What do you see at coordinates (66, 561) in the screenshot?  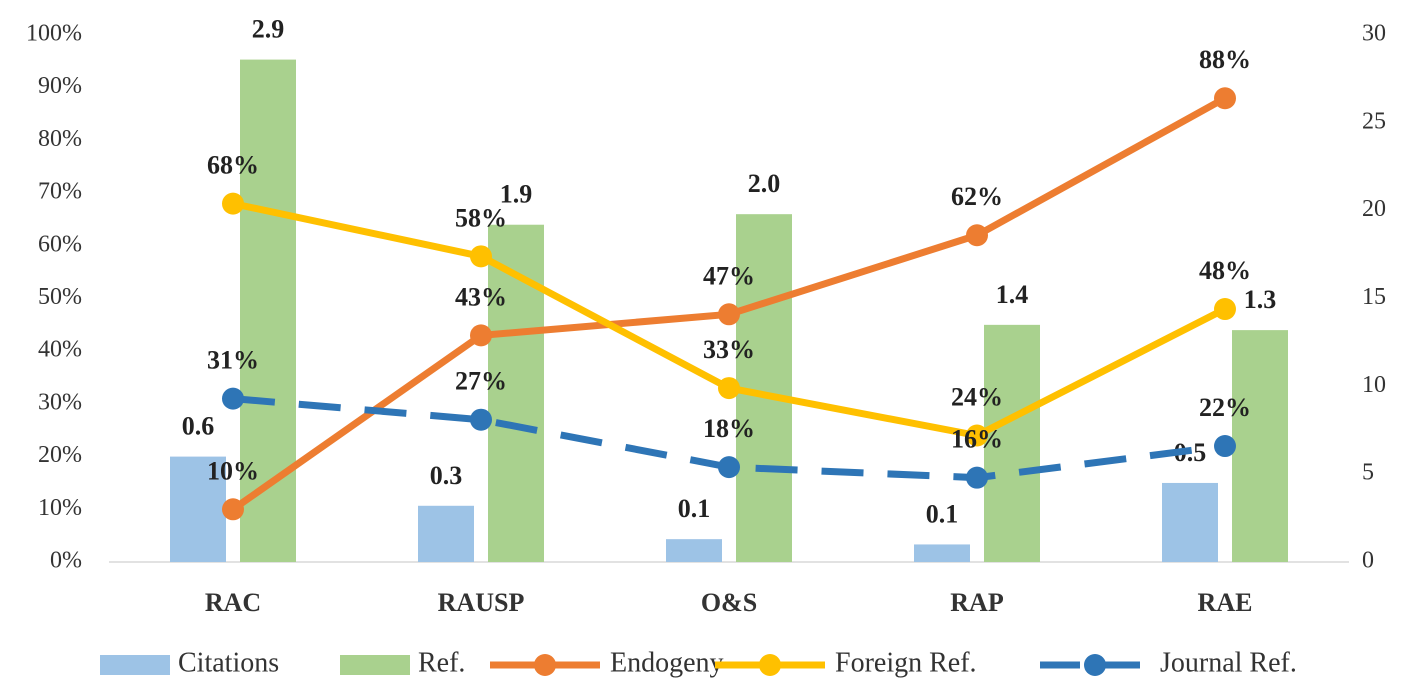 I see `y-tick-label: 0%` at bounding box center [66, 561].